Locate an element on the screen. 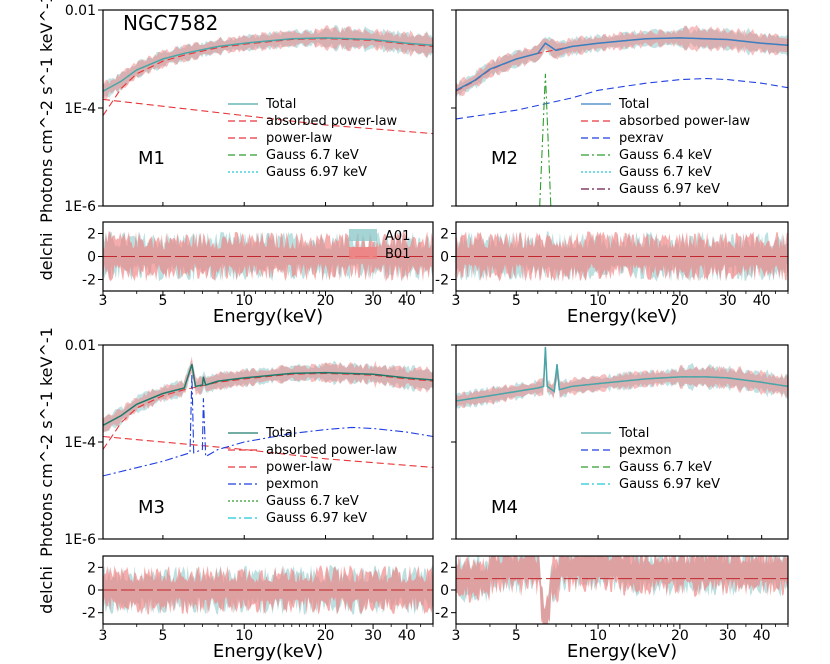  panel-m2-ytick-residual-label: 2 is located at coordinates (444, 235).